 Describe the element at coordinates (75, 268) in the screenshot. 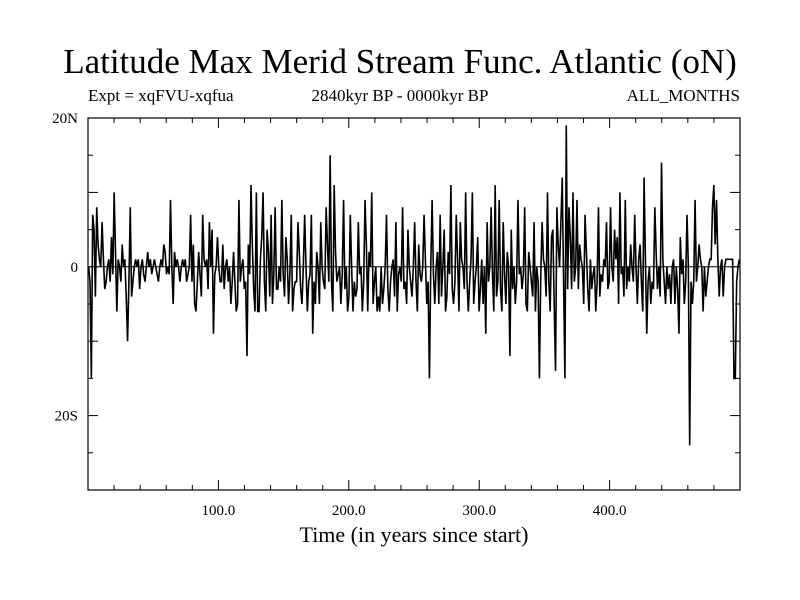

I see `y-tick-label: 0` at that location.